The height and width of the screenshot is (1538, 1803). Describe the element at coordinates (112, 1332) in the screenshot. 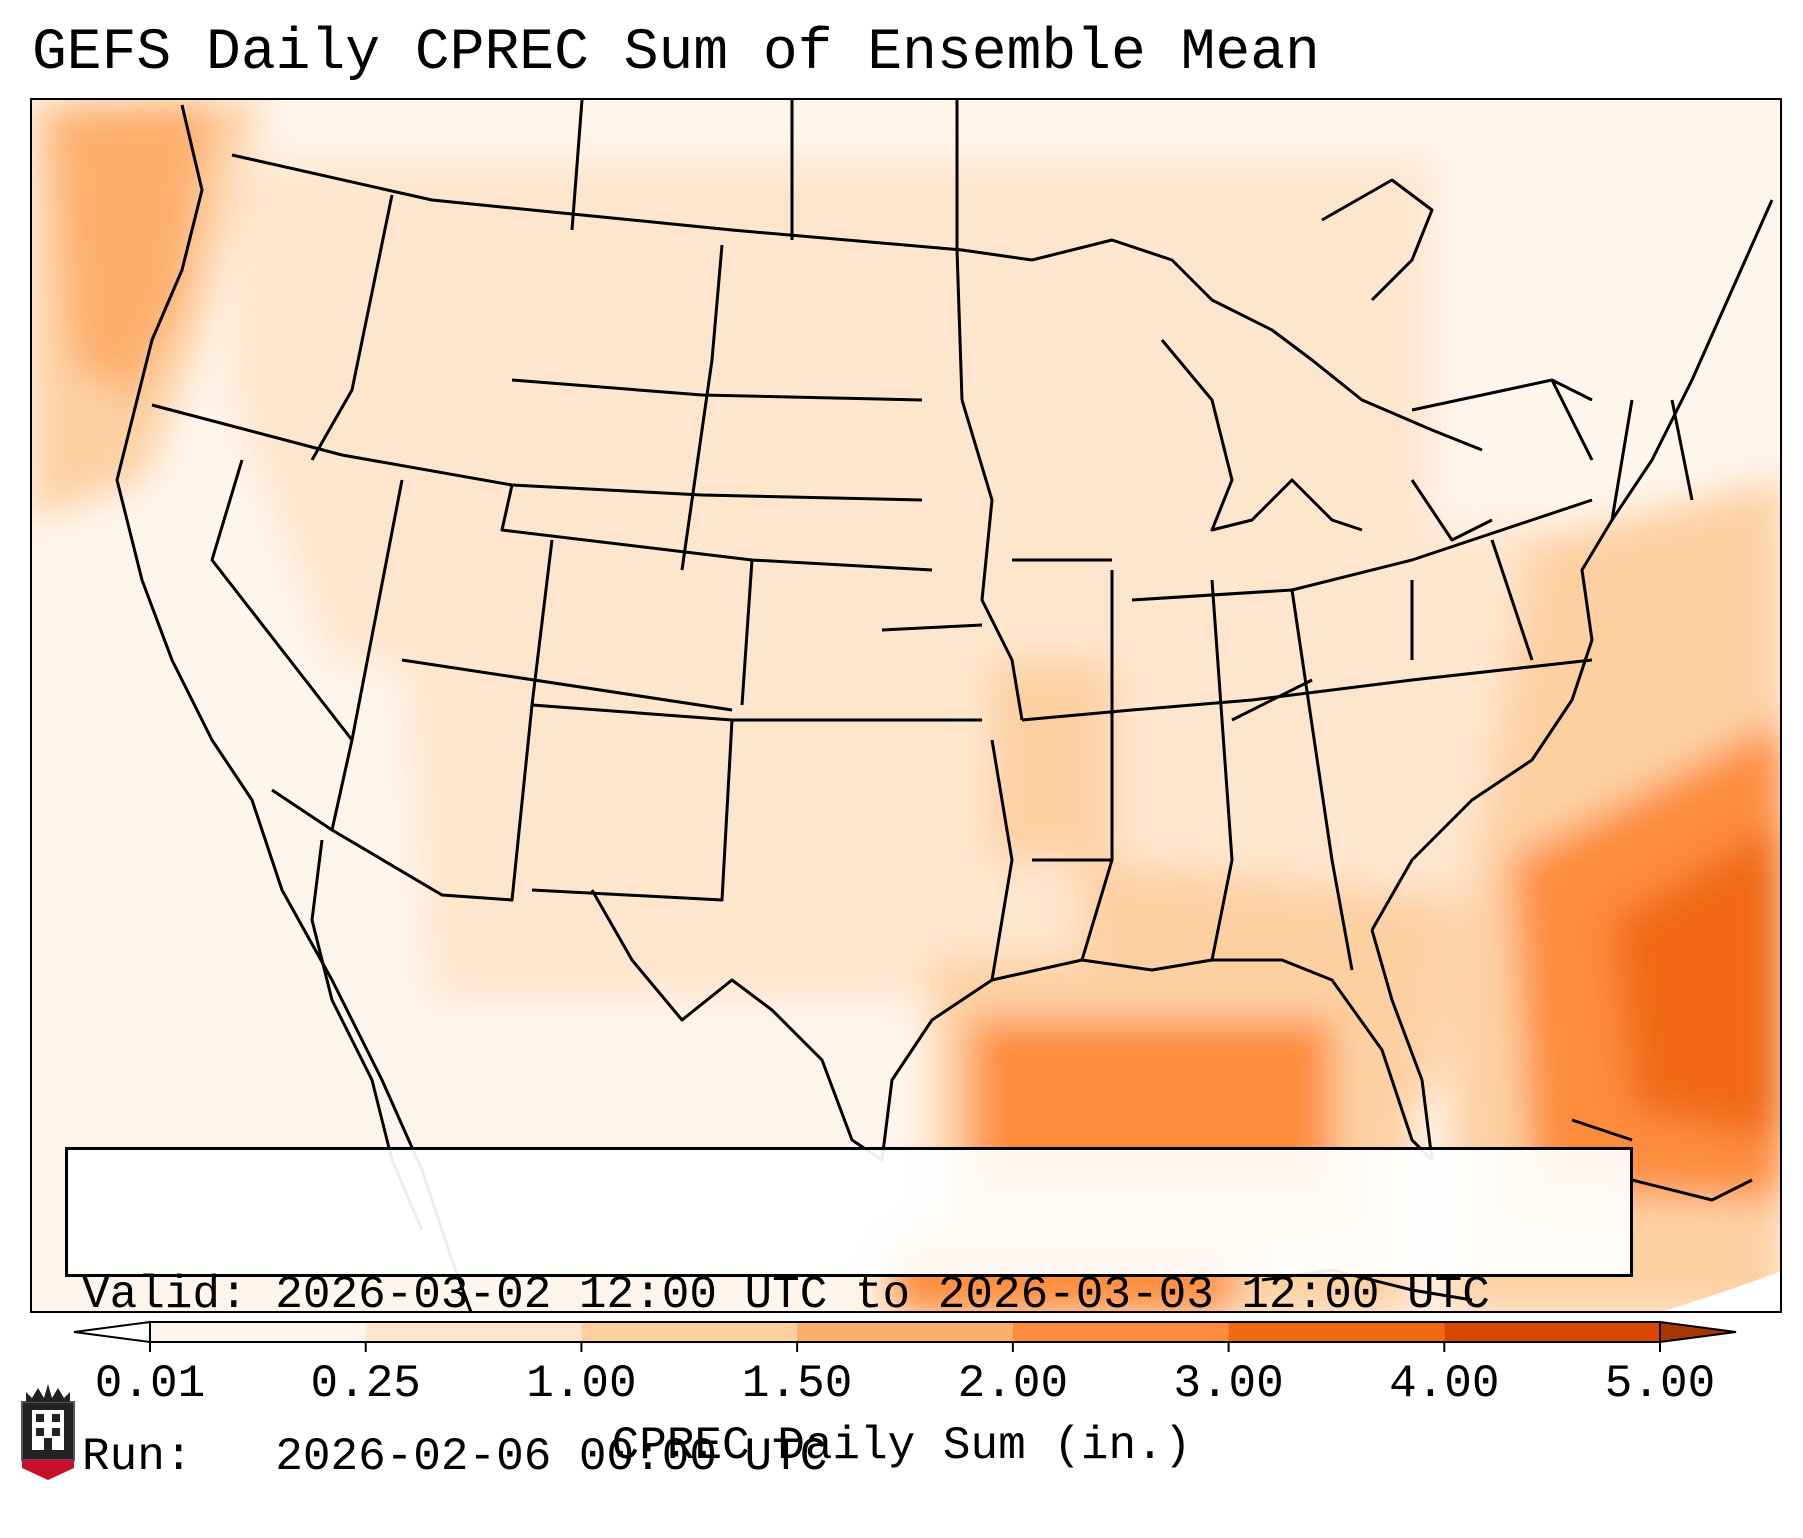

I see `colorbar-extend-low` at that location.